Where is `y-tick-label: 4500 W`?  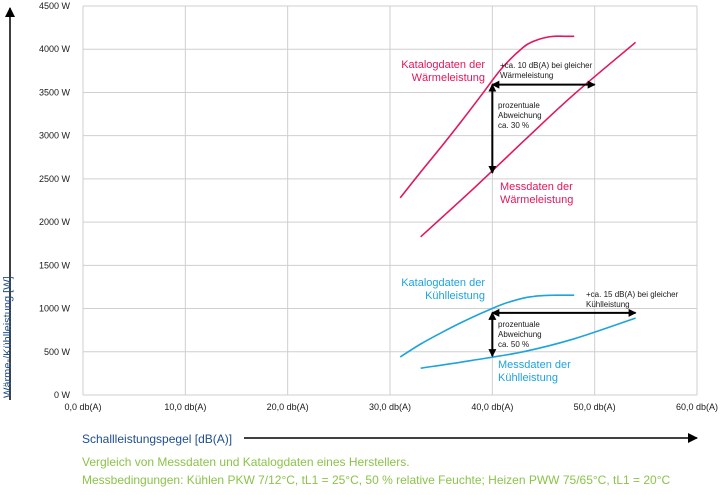
y-tick-label: 4500 W is located at coordinates (55, 6).